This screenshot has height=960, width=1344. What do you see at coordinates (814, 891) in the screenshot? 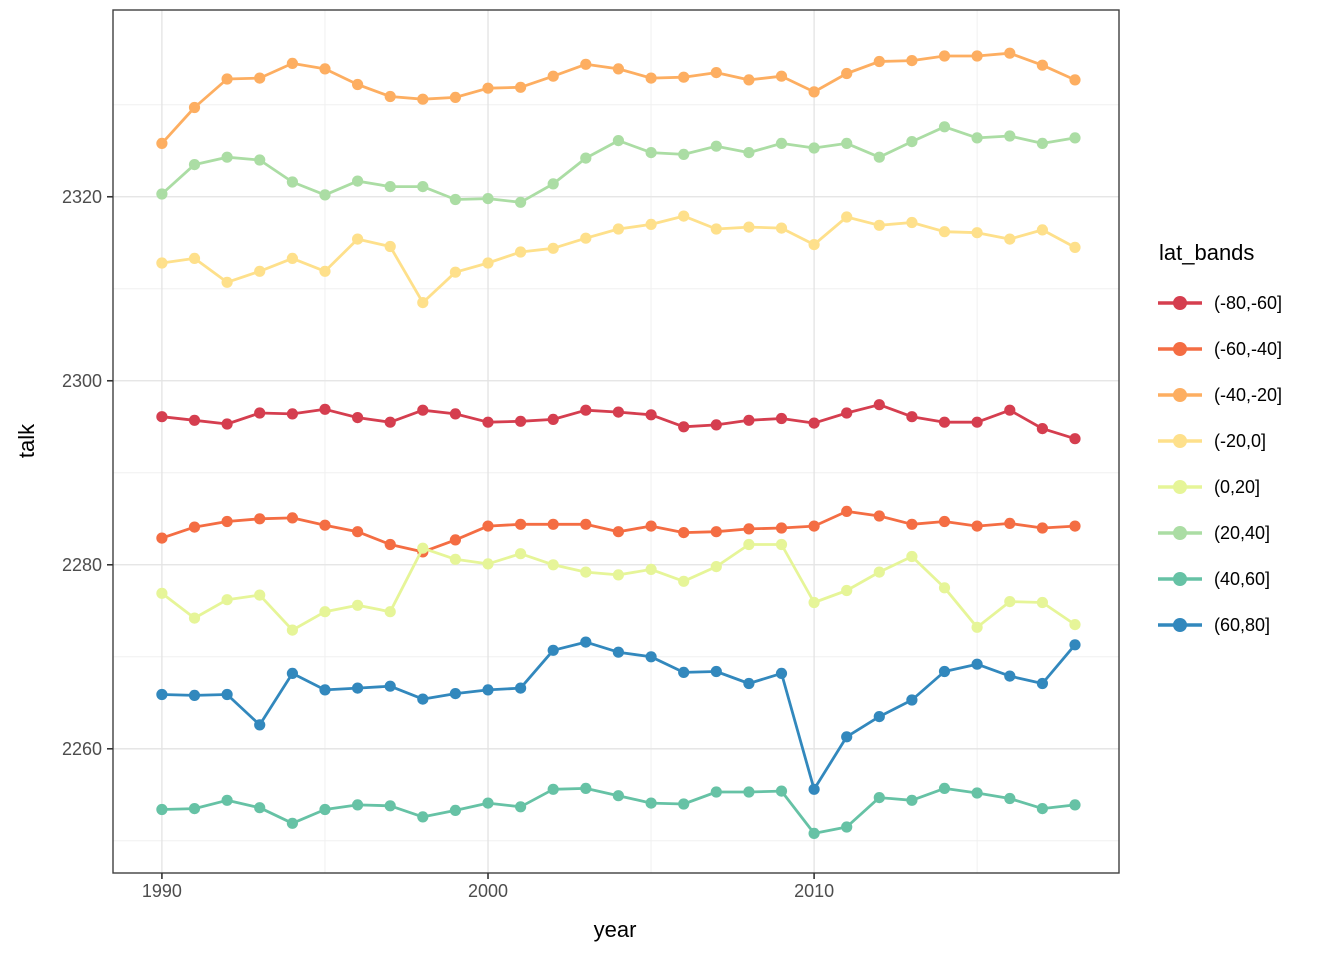
I see `x-tick-label: 2010` at bounding box center [814, 891].